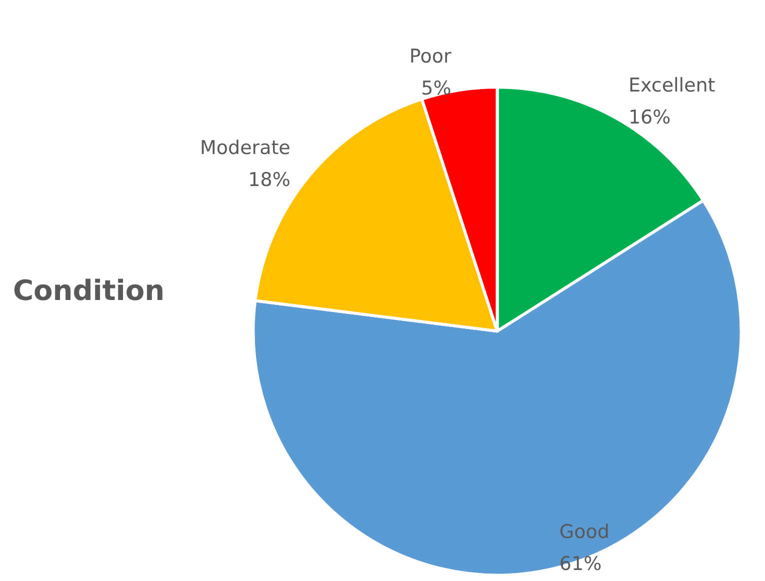 The height and width of the screenshot is (581, 765). I want to click on slice-label: Poor, so click(430, 56).